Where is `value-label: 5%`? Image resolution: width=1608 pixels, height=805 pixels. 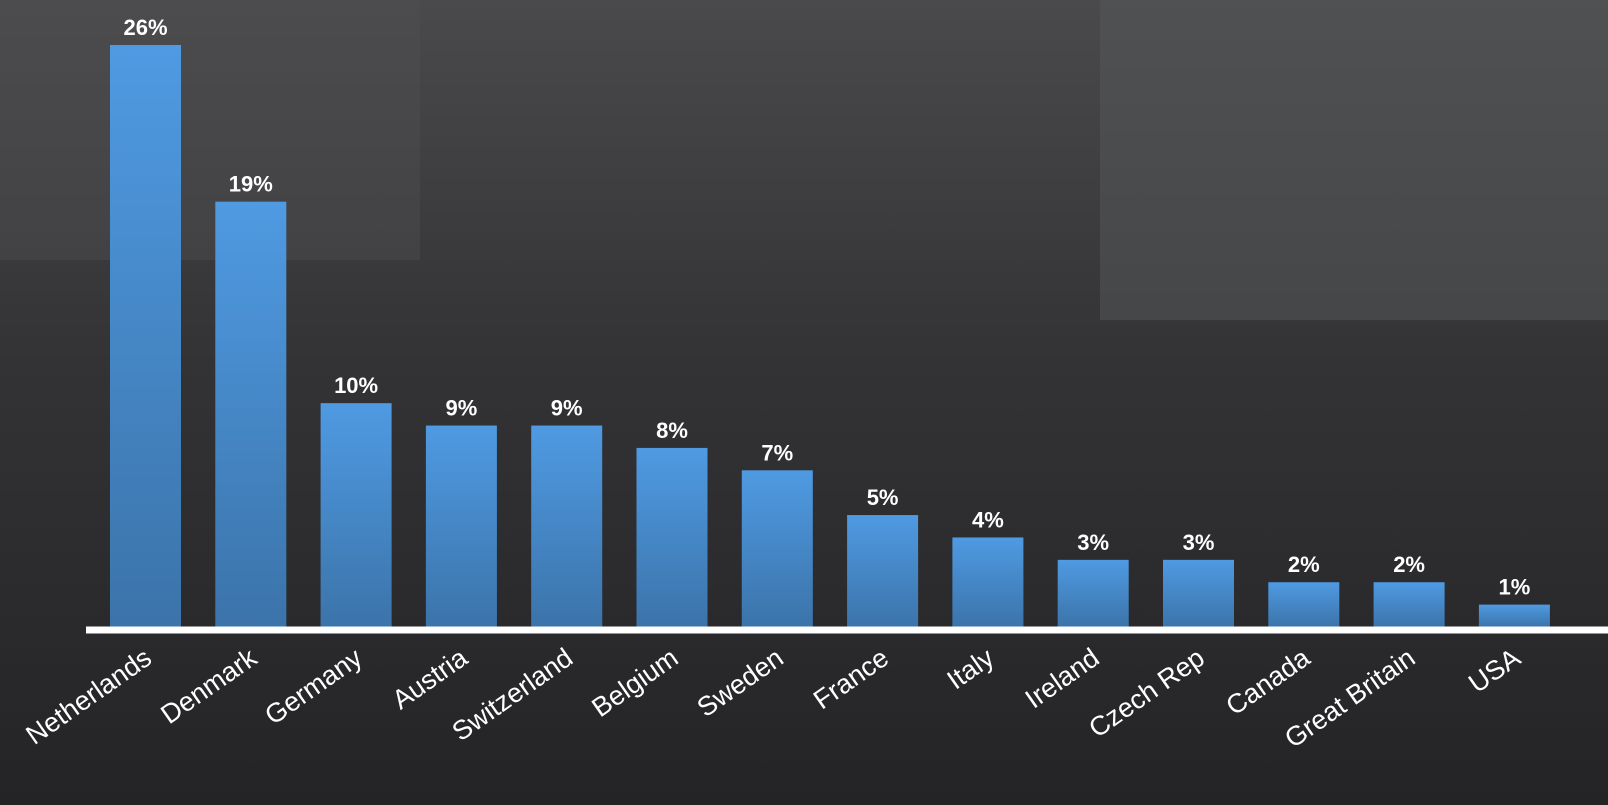
value-label: 5% is located at coordinates (883, 497).